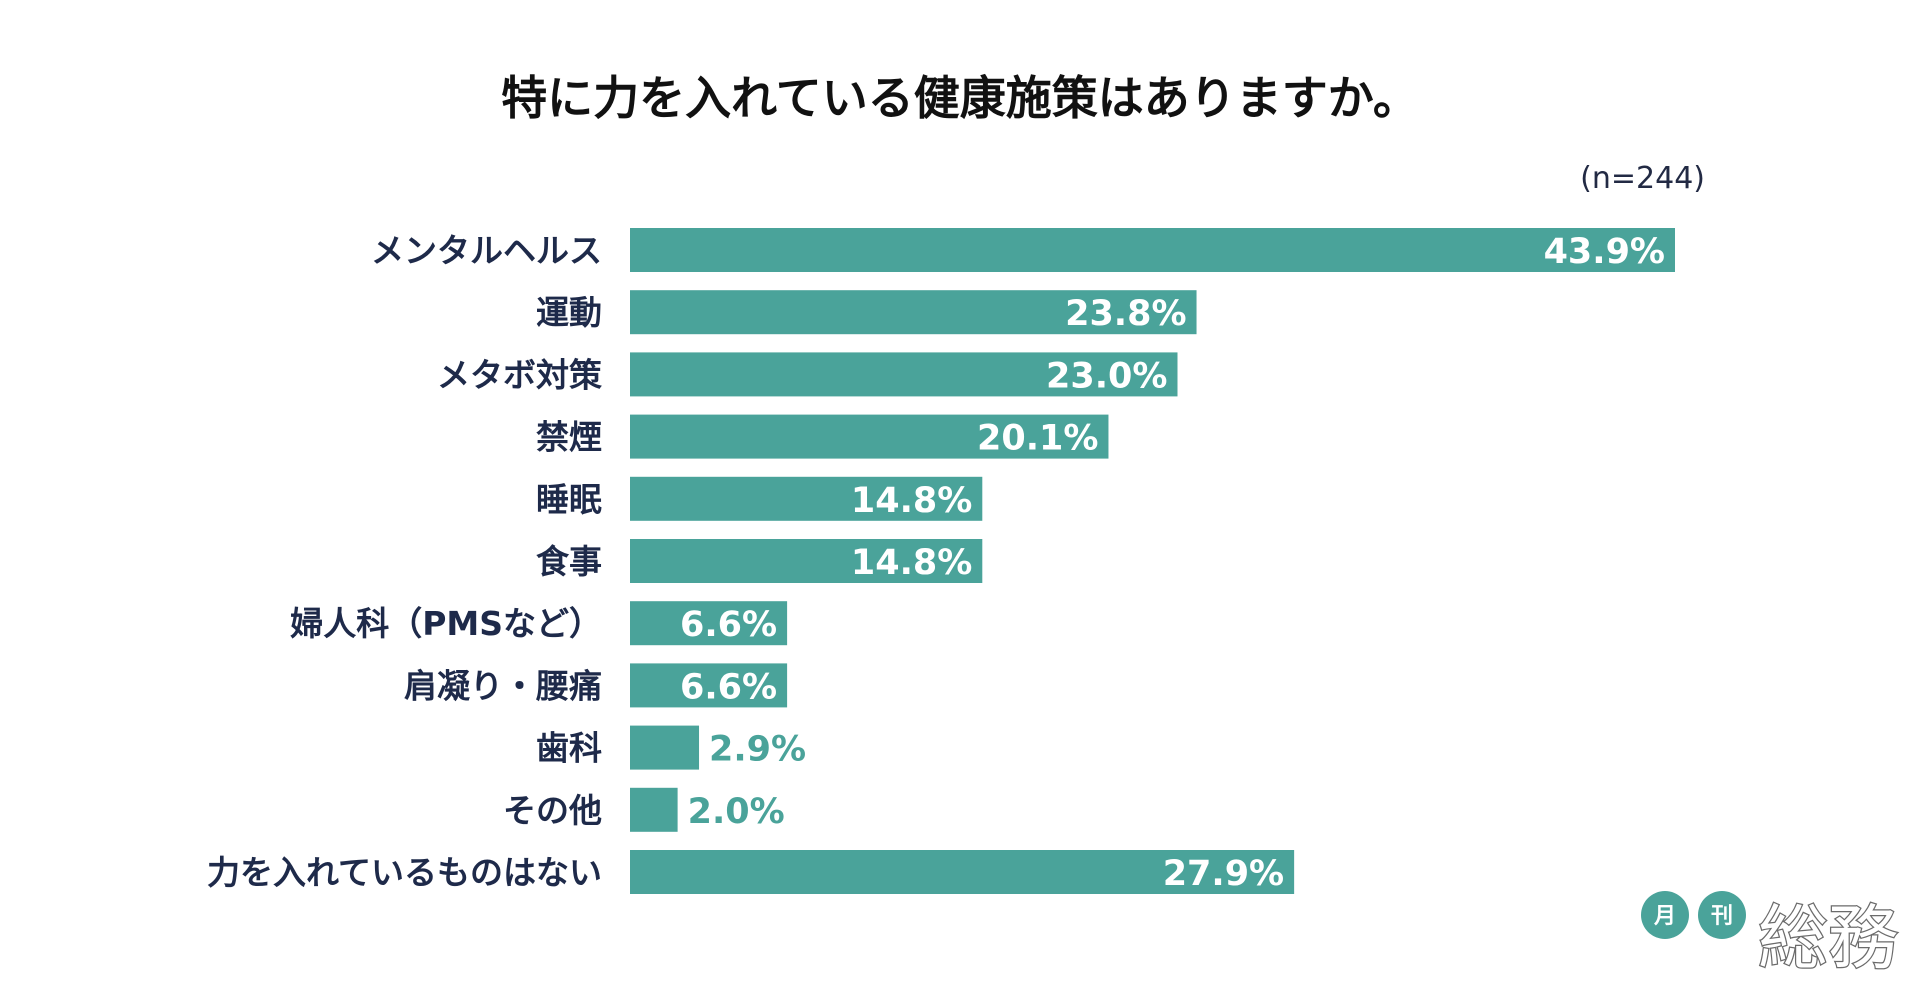 This screenshot has width=1920, height=1005. What do you see at coordinates (445, 623) in the screenshot?
I see `category-label: 婦人科（PMSなど）` at bounding box center [445, 623].